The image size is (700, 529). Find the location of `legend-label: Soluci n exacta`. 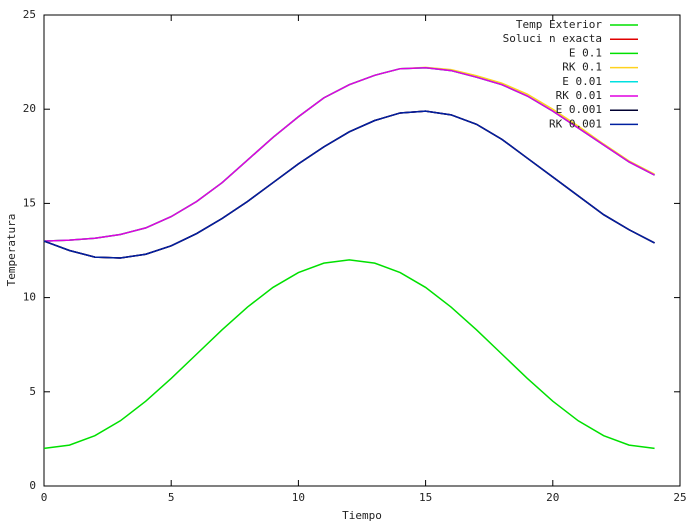

legend-label: Soluci n exacta is located at coordinates (552, 38).